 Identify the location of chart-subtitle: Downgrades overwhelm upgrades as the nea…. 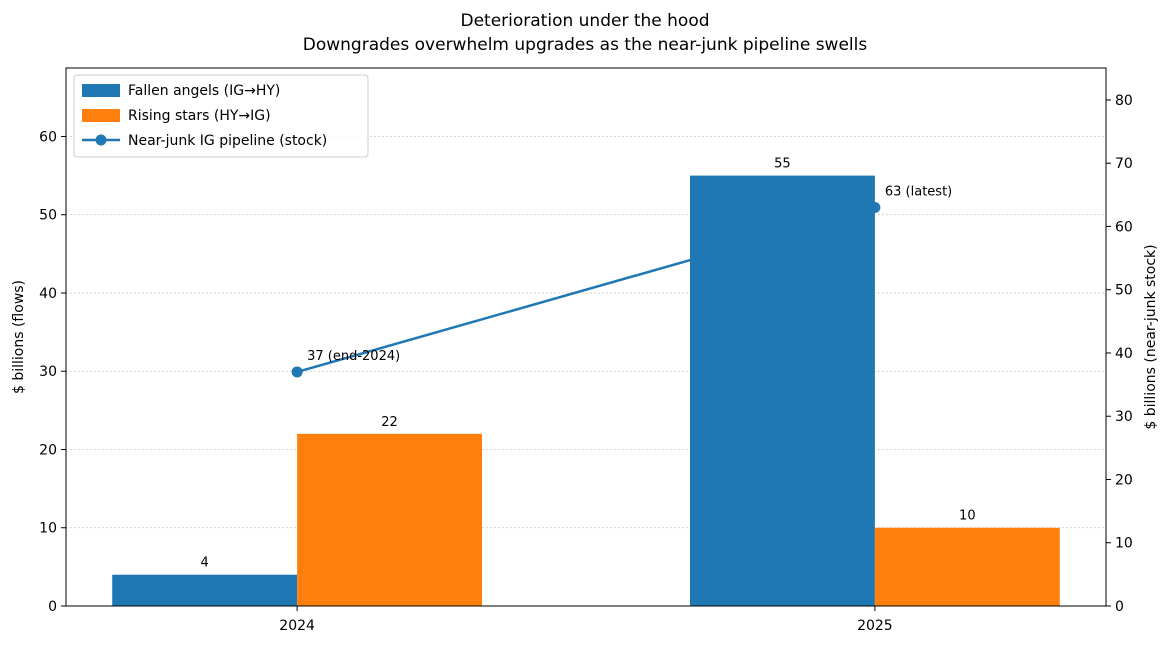
(585, 45).